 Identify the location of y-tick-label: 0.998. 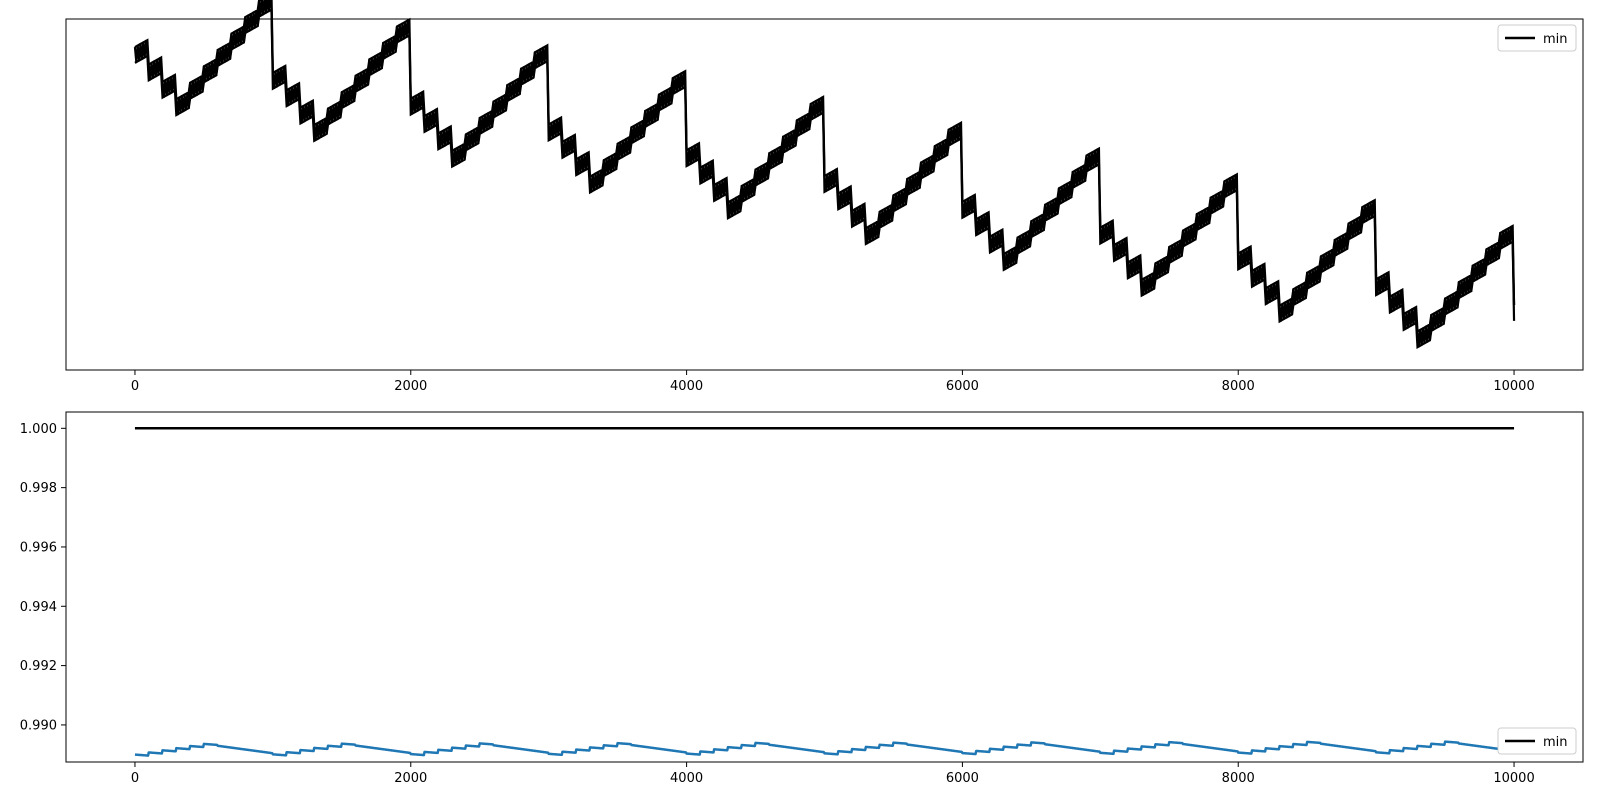
(38, 488).